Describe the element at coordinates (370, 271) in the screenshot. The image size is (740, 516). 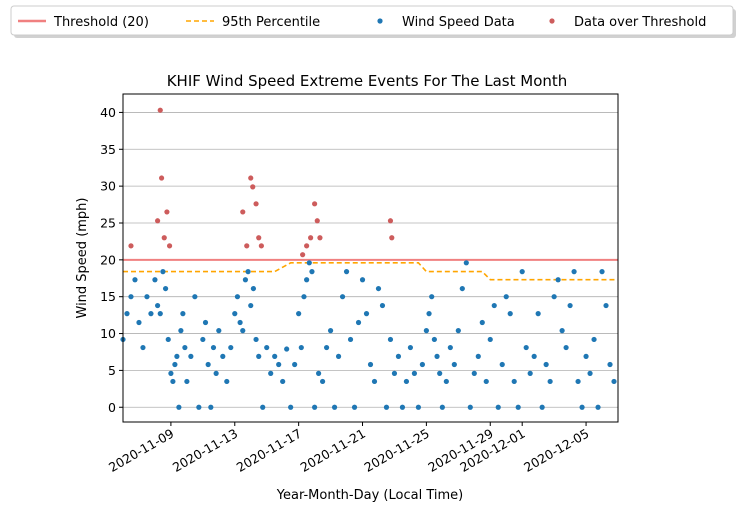
I see `percentile-95-line` at that location.